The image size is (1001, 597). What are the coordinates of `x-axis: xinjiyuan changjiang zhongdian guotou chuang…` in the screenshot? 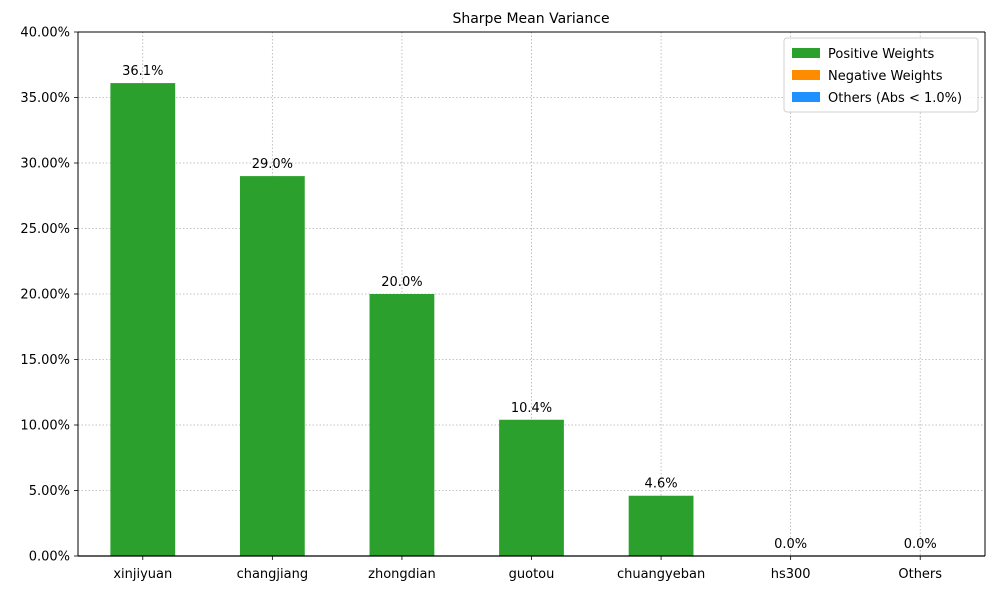 It's located at (531, 568).